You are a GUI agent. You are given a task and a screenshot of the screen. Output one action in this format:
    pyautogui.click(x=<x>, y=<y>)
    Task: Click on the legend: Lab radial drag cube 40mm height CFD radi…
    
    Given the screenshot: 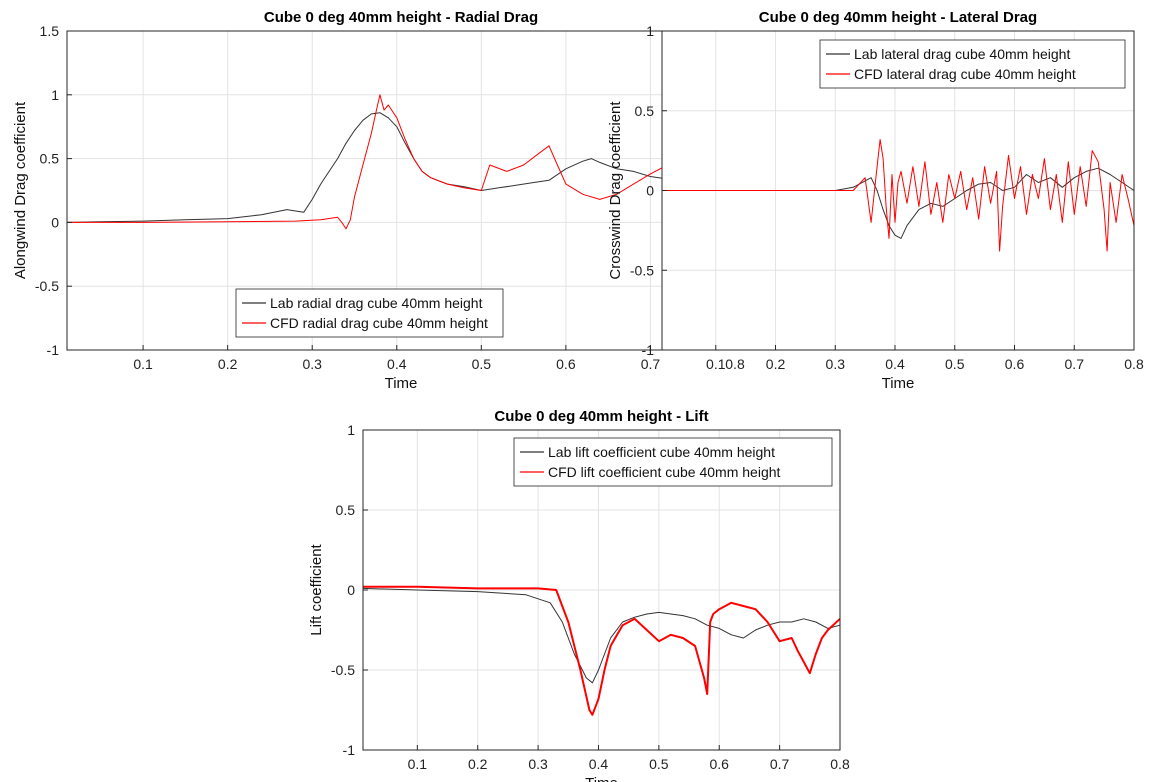 What is the action you would take?
    pyautogui.click(x=369, y=313)
    